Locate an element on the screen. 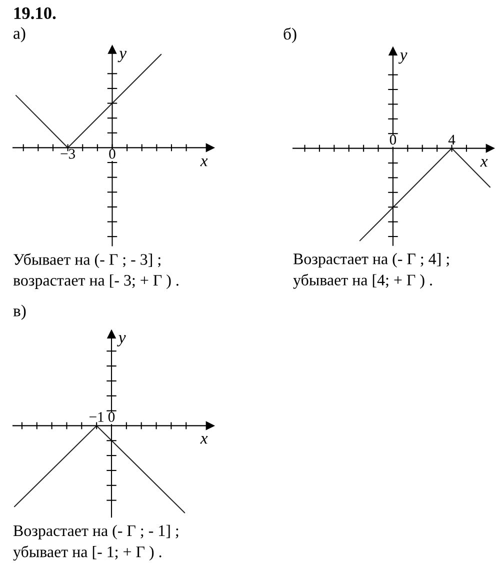 This screenshot has width=499, height=563. text: убывает на [4; + Г ) . is located at coordinates (362, 281).